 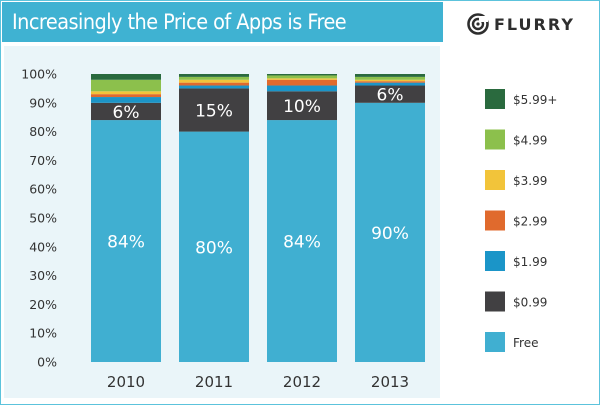 I want to click on data-label-2010-free: 84%, so click(x=126, y=243).